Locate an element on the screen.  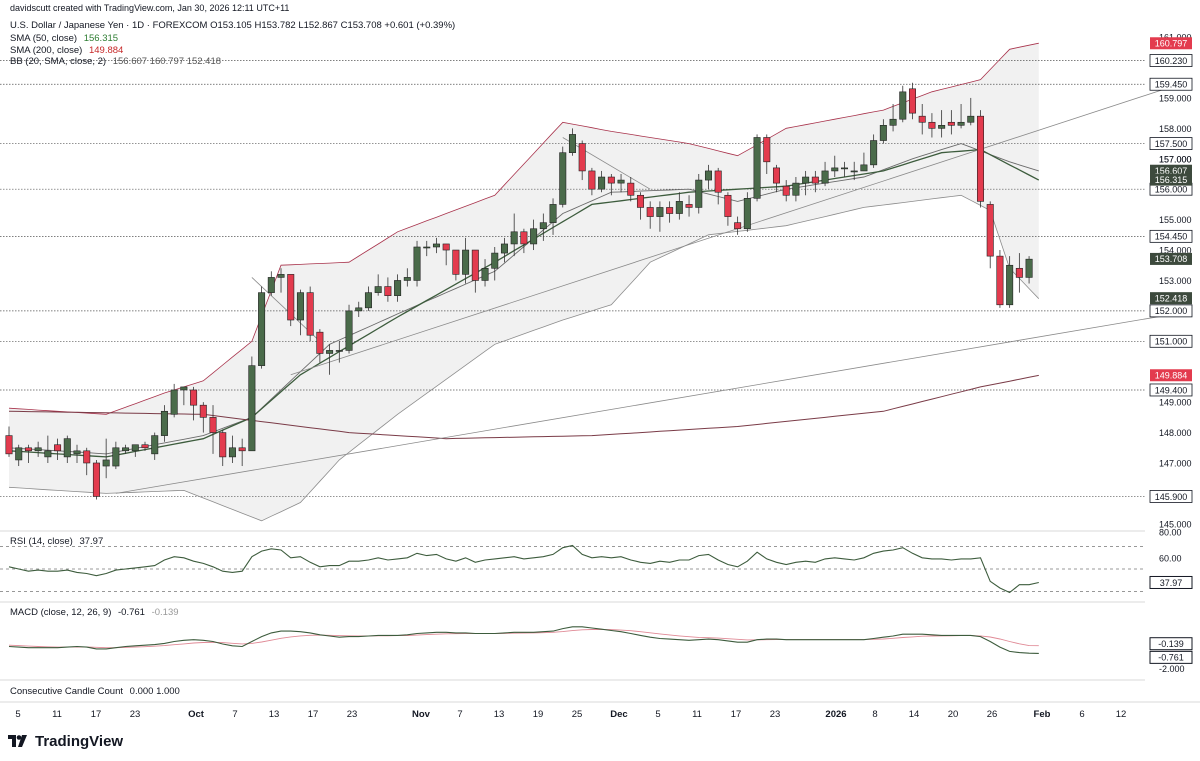
time-tick-4: Oct is located at coordinates (196, 714).